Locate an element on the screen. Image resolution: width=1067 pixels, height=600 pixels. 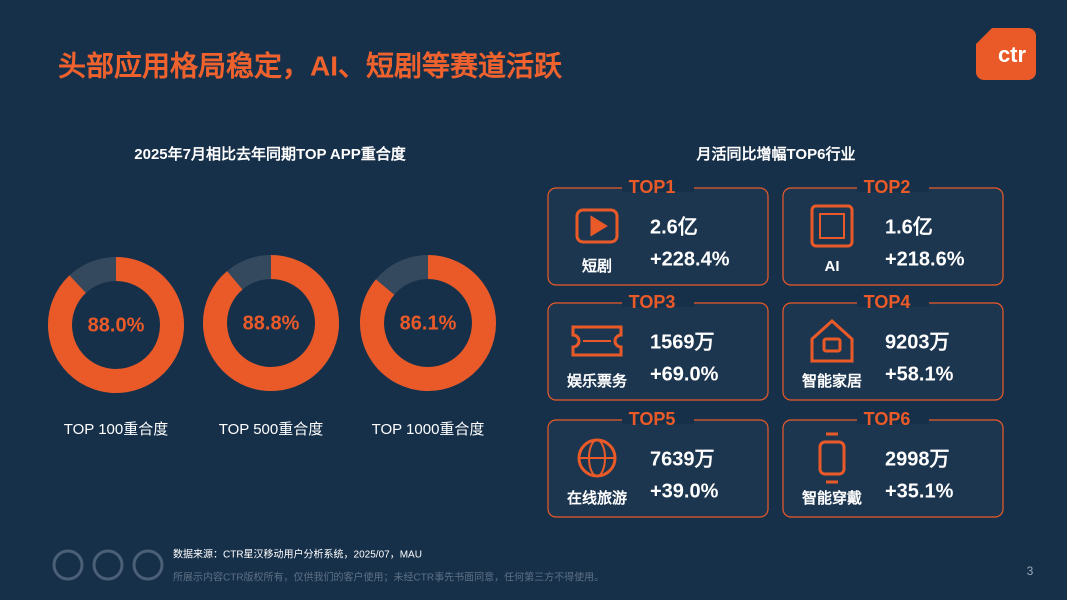
card-rank: TOP2 is located at coordinates (887, 187).